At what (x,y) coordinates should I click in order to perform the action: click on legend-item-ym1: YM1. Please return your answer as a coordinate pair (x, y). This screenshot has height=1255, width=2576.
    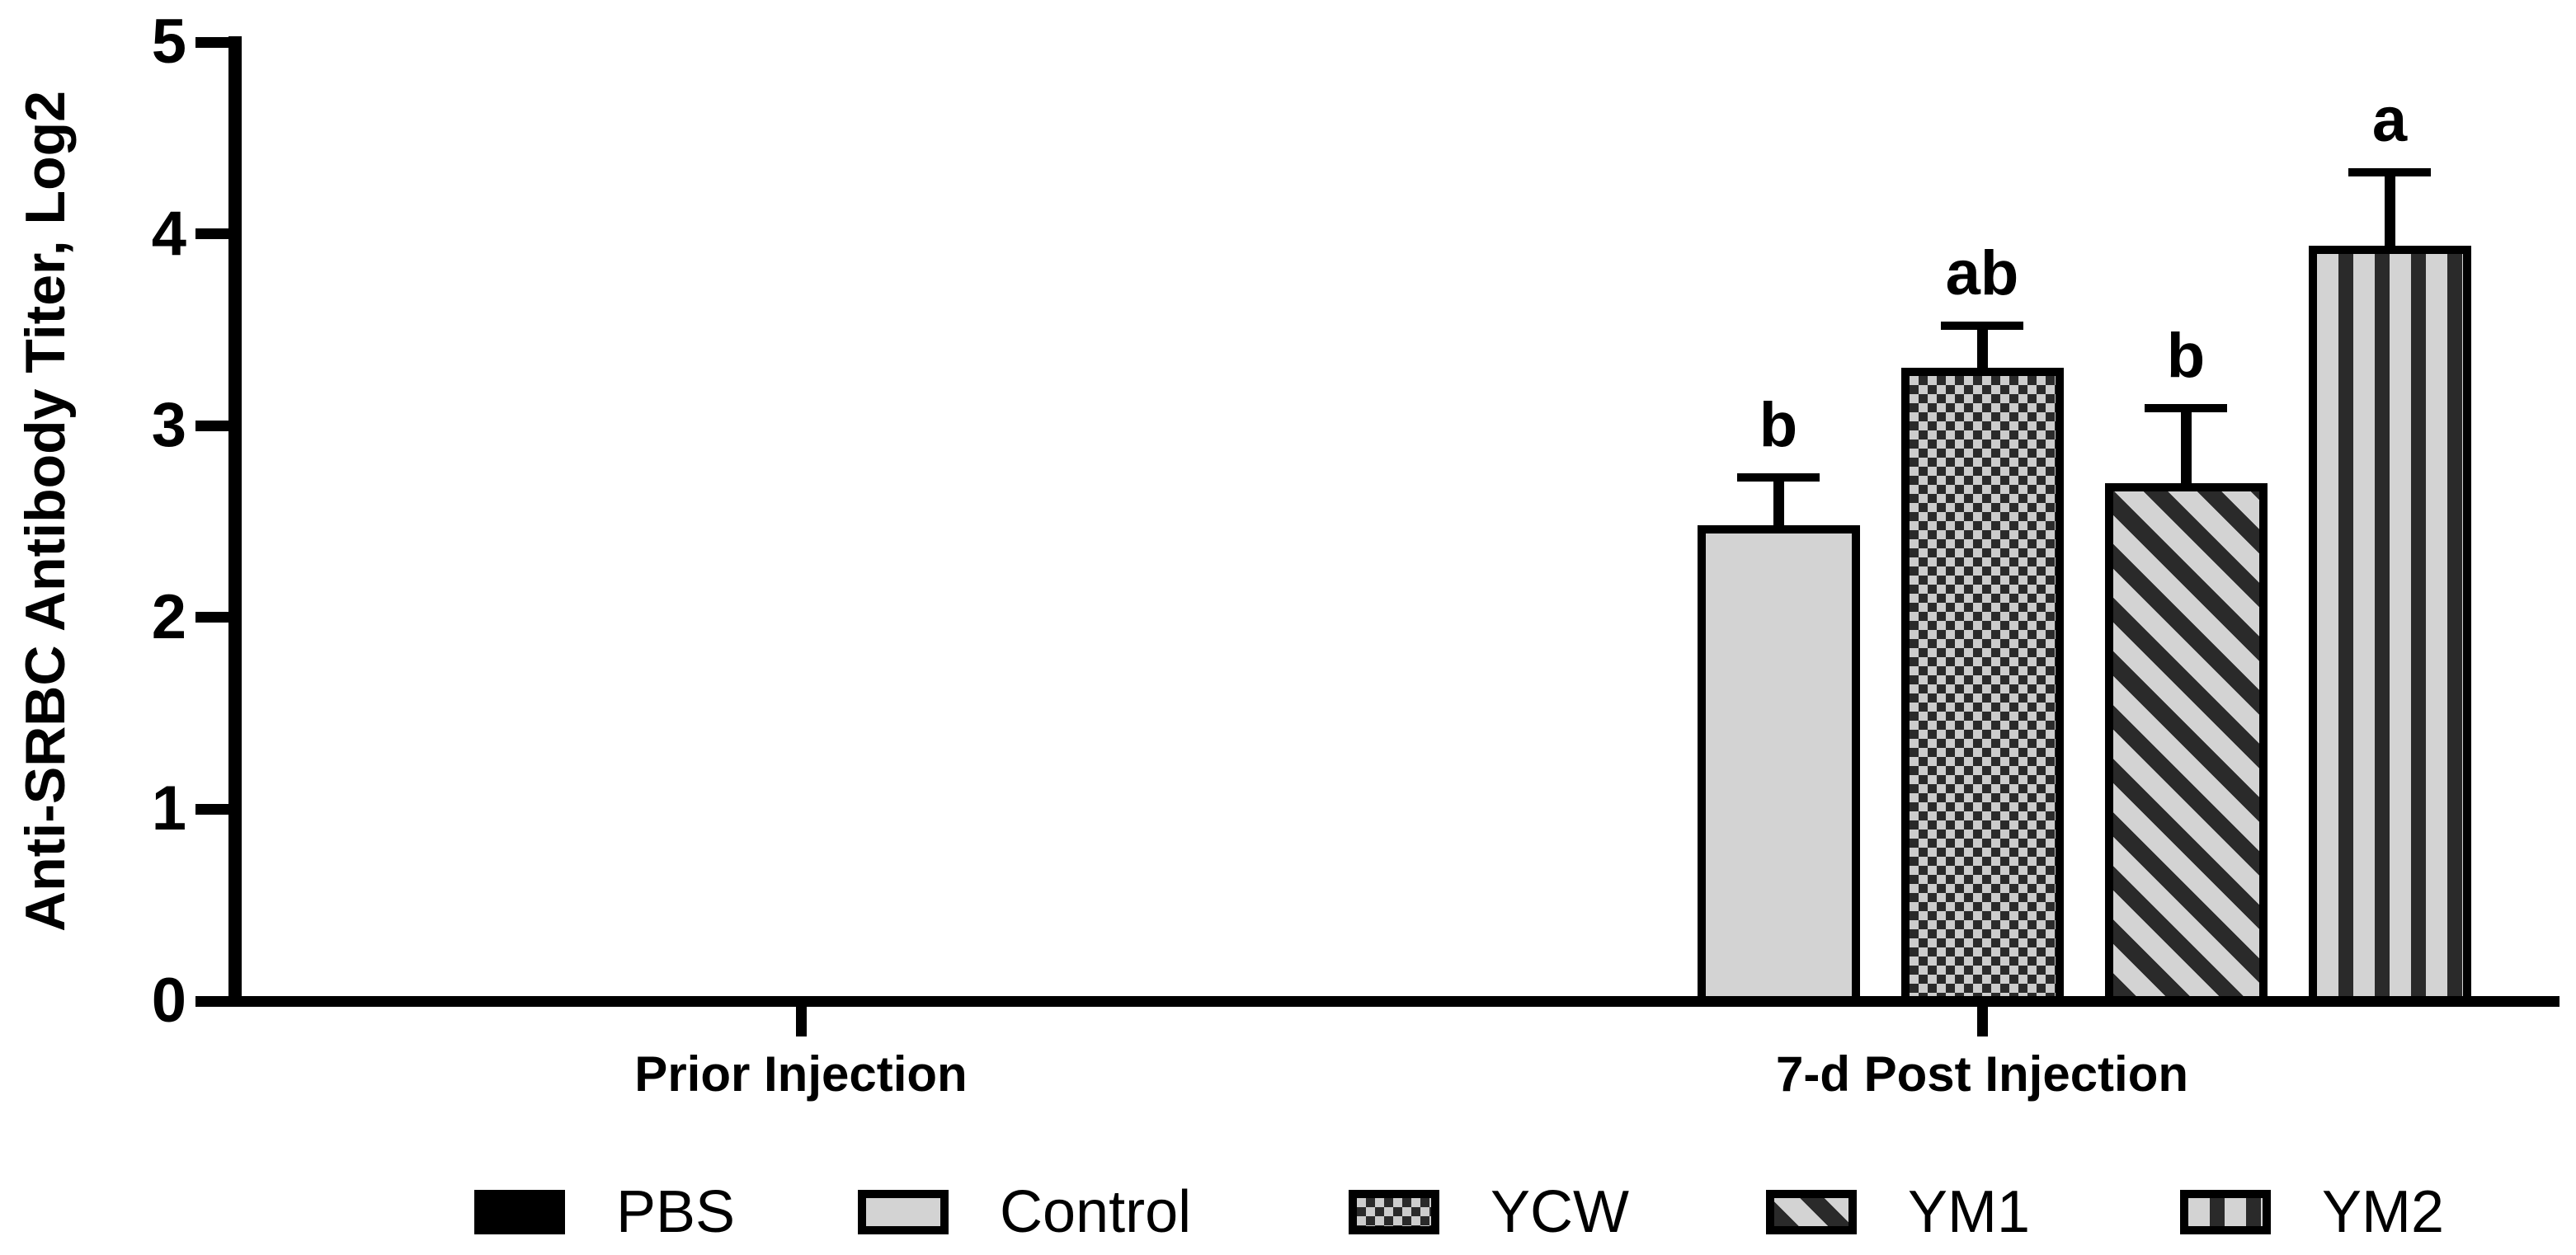
    Looking at the image, I should click on (1898, 1212).